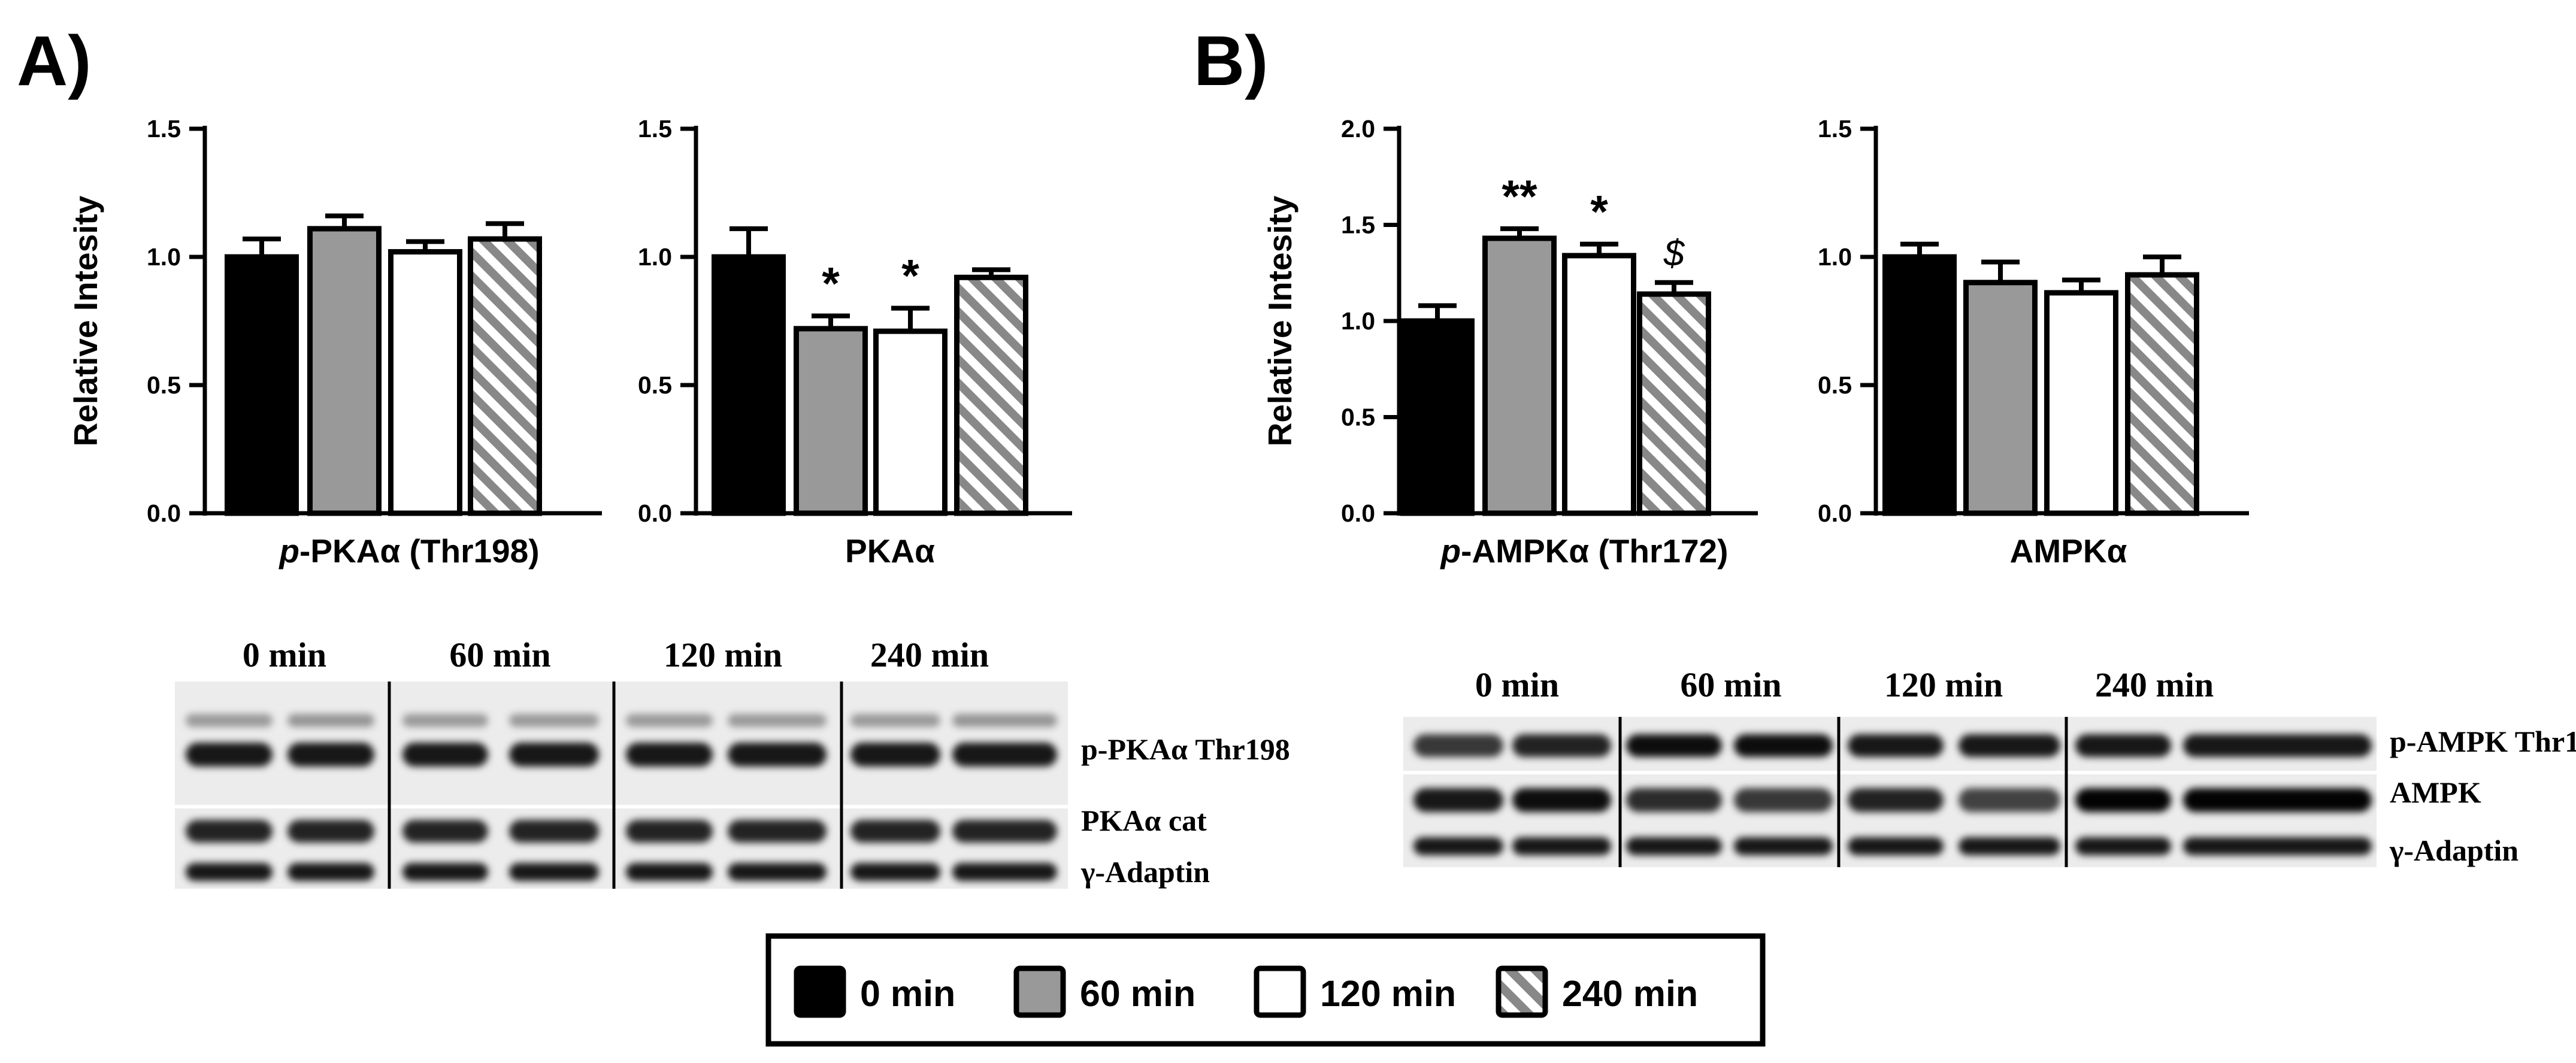 This screenshot has height=1063, width=2576. I want to click on legend-label: 120 min, so click(1388, 993).